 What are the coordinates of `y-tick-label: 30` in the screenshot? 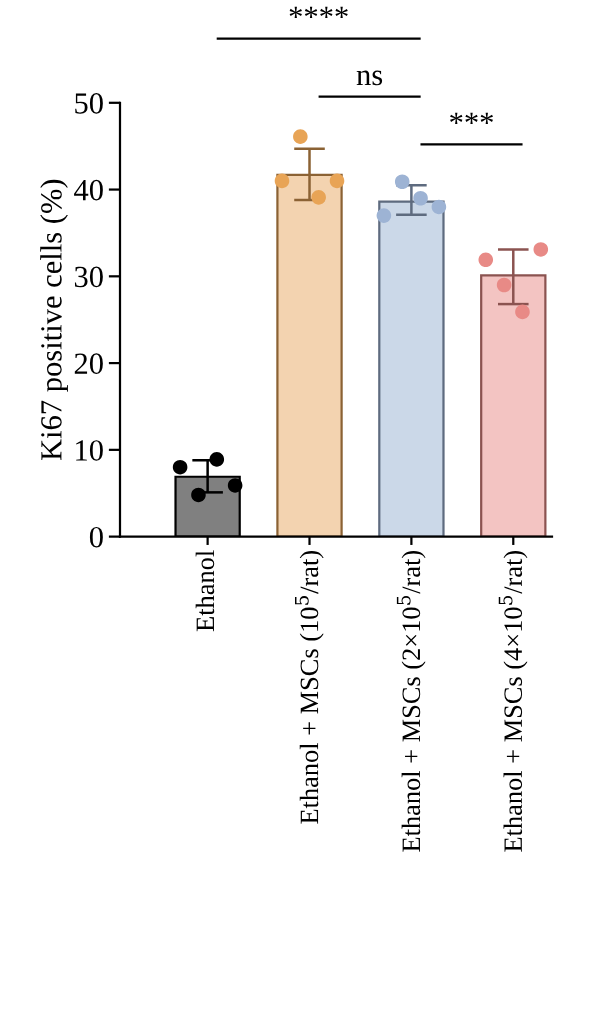 It's located at (88, 277).